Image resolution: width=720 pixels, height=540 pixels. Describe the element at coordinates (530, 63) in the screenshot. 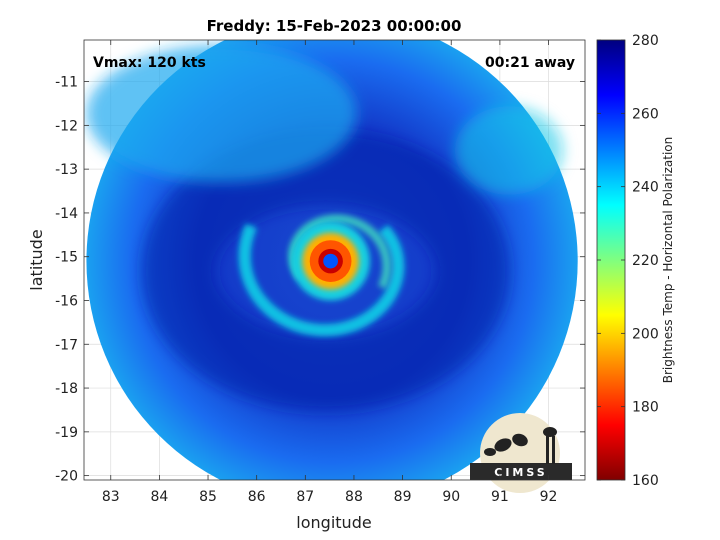

I see `time-offset-annotation: 00:21 away` at that location.